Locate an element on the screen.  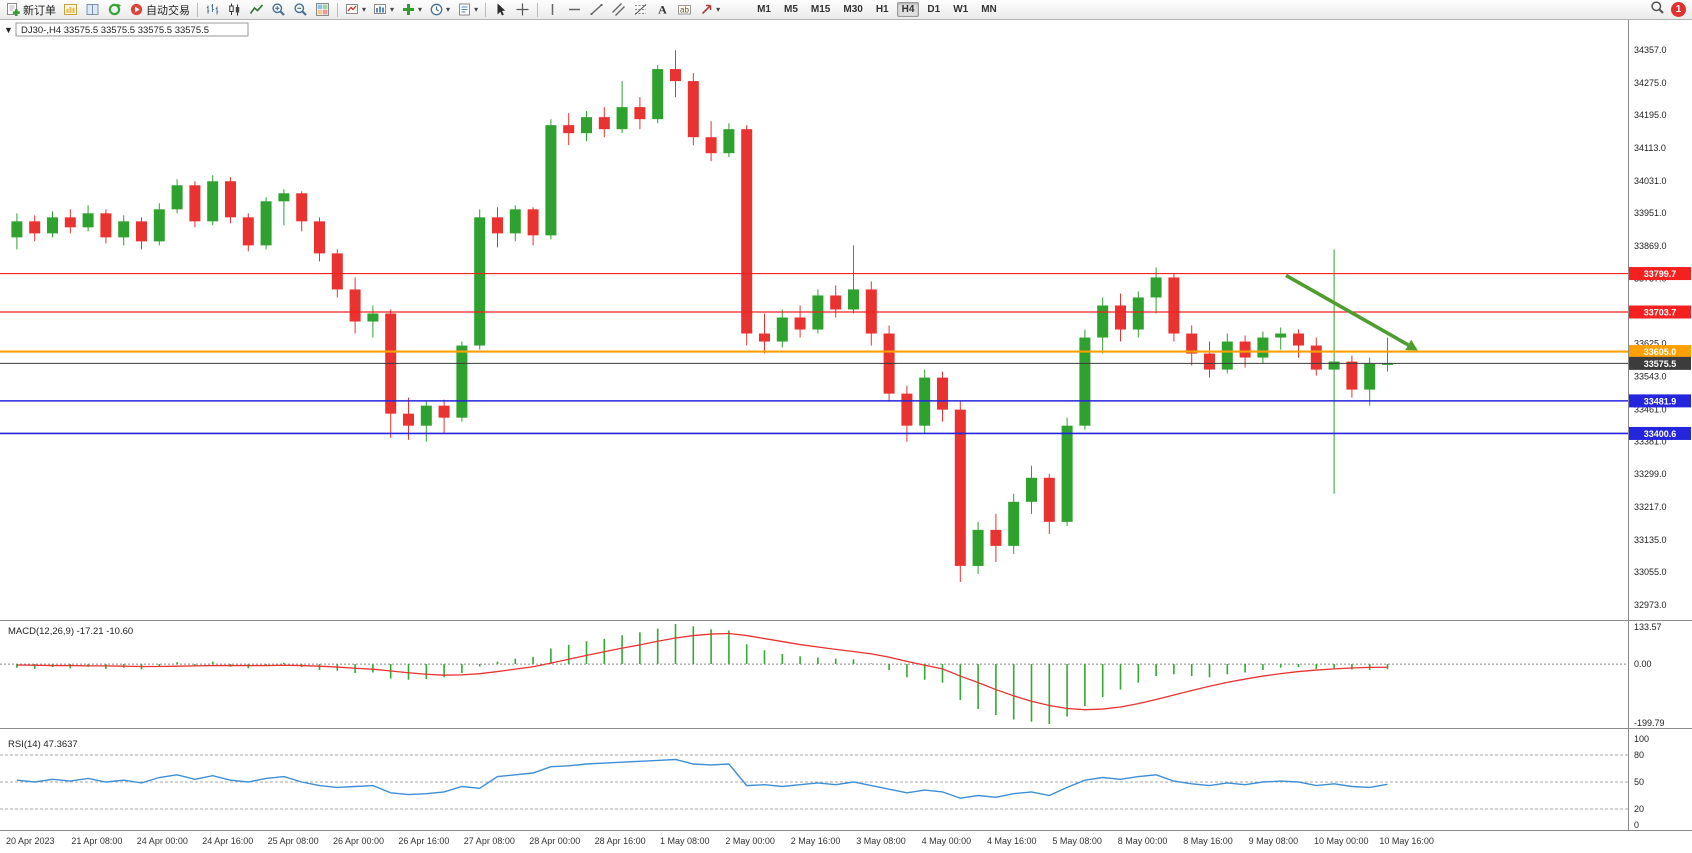
bar-chart-button is located at coordinates (212, 10).